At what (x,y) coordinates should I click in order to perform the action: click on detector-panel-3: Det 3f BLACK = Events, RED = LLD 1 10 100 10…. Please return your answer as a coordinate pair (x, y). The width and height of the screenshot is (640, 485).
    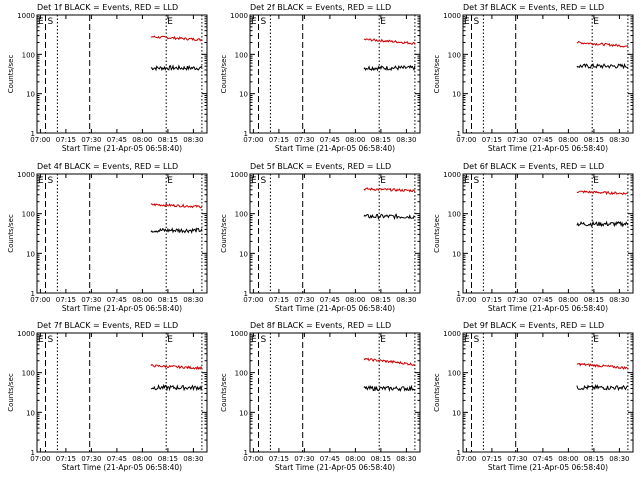
    Looking at the image, I should click on (533, 78).